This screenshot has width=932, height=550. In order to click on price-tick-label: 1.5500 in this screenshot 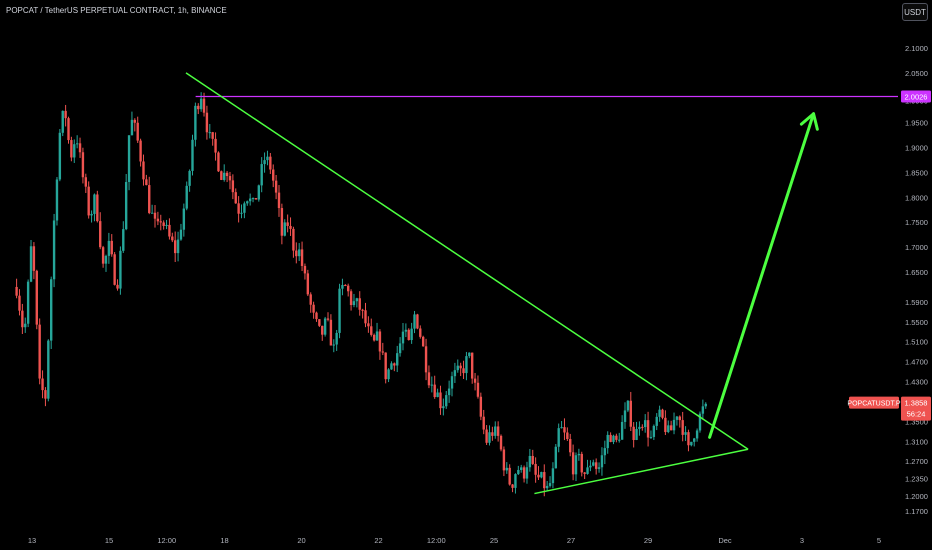, I will do `click(916, 322)`.